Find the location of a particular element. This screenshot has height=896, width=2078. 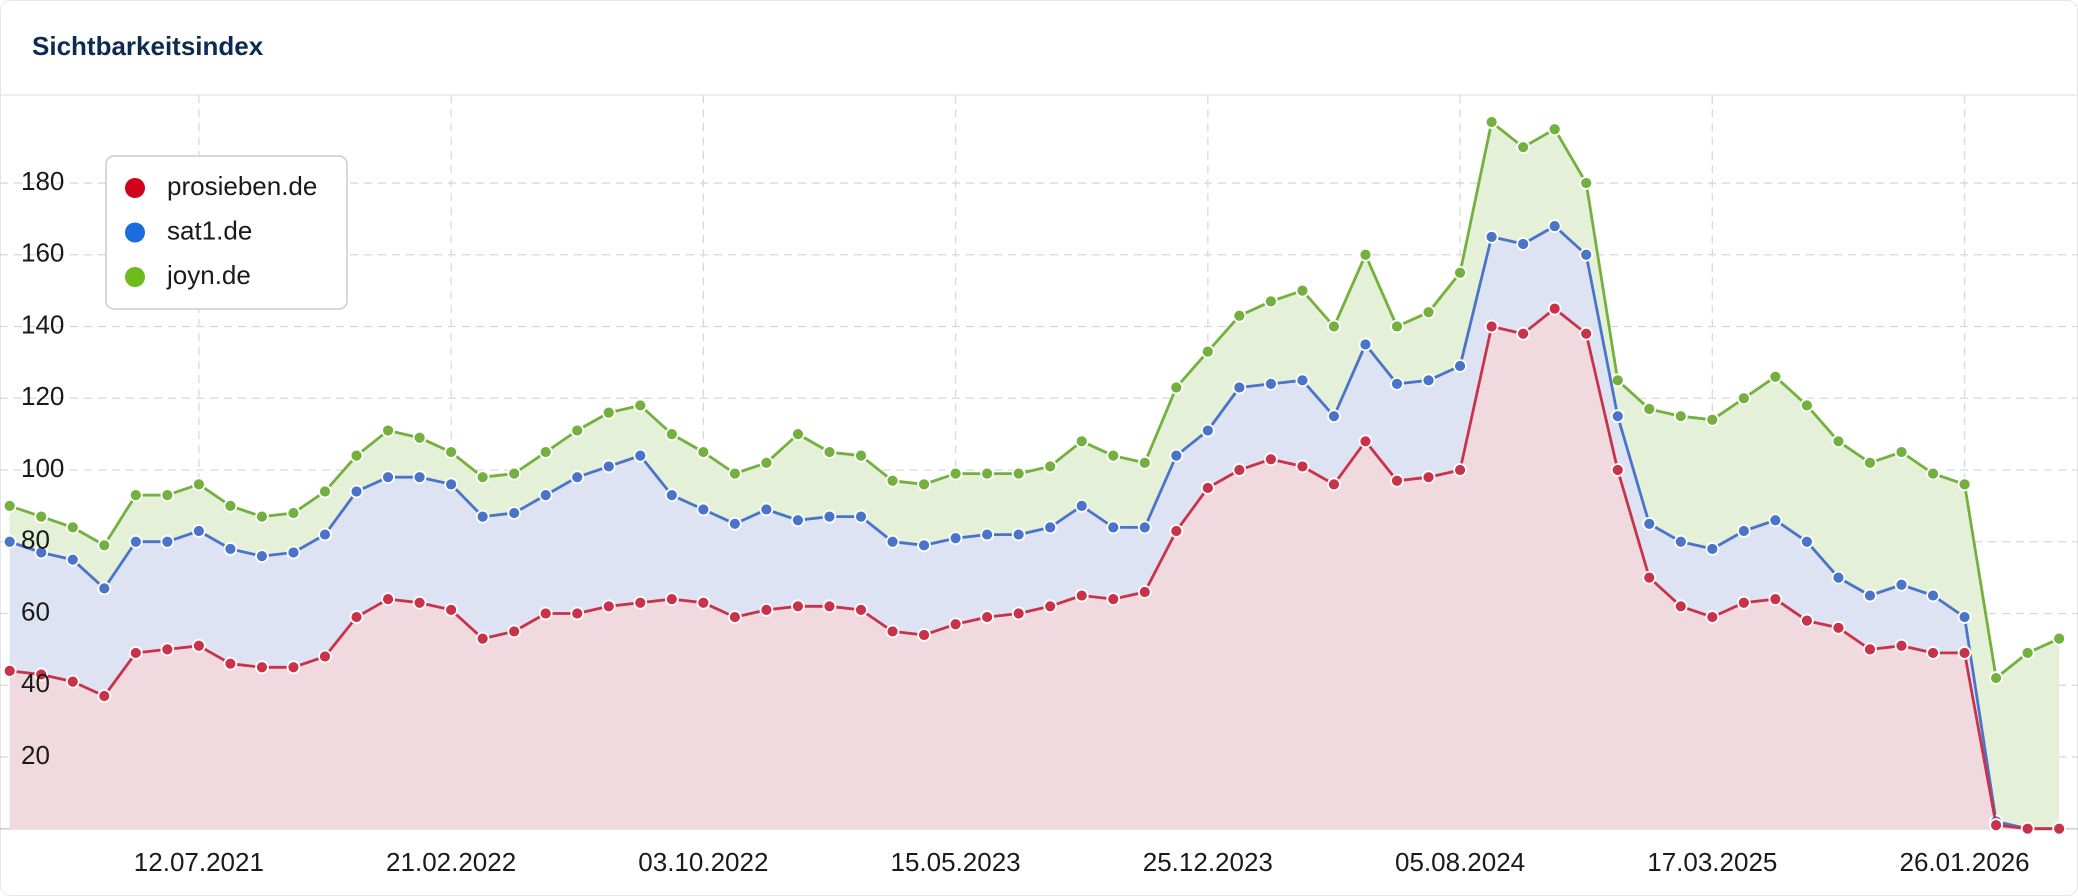

x-tick-label: 17.03.2025 is located at coordinates (1712, 862).